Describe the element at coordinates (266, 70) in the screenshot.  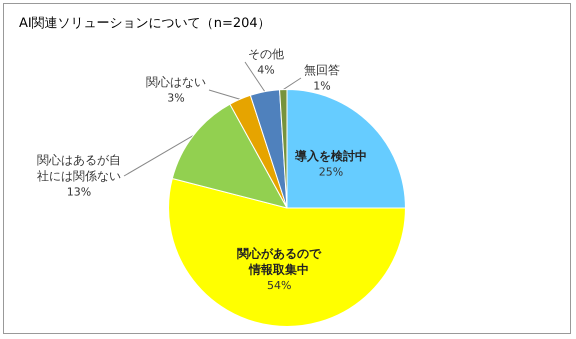
I see `data-label: 4%` at that location.